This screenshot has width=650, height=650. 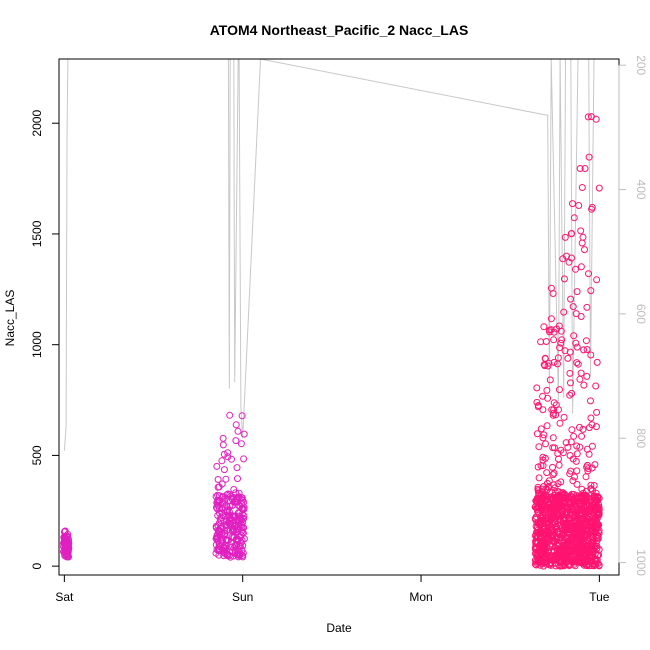 I want to click on chart-title: ATOM4 Northeast_Pacific_2 Nacc_LAS, so click(x=339, y=30).